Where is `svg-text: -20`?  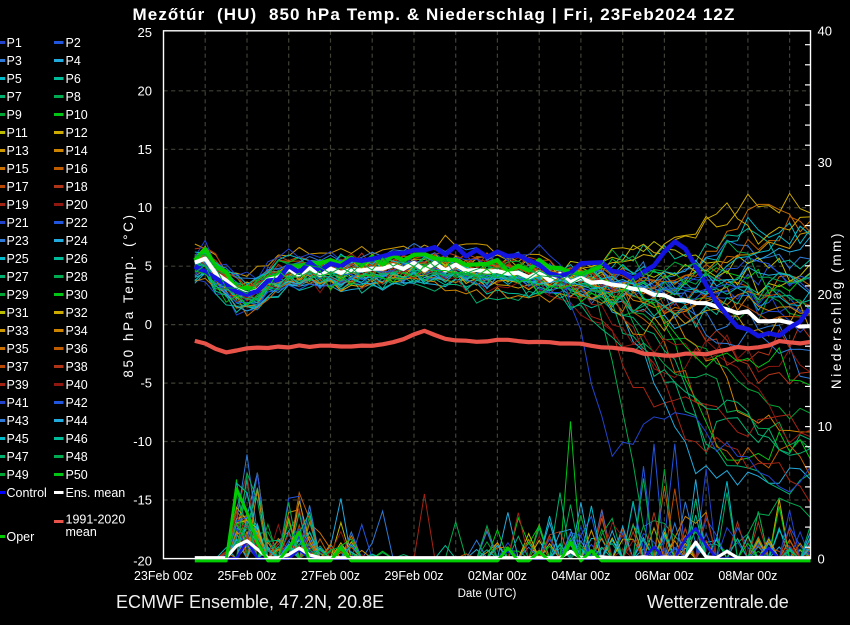 svg-text: -20 is located at coordinates (142, 560).